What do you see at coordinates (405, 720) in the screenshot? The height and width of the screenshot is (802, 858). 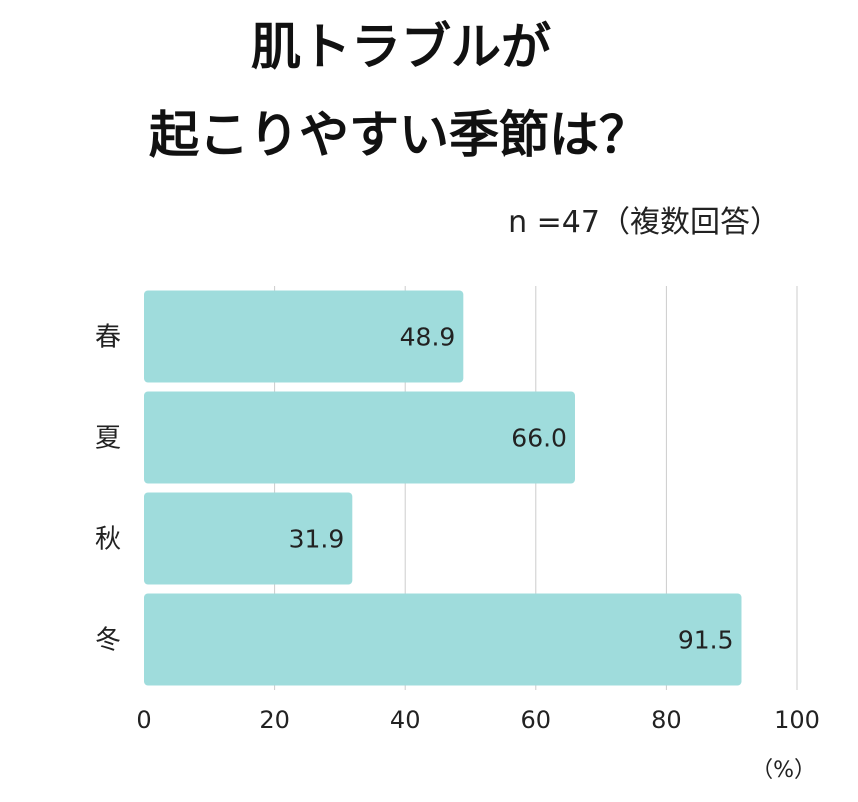 I see `x-tick-label: 40` at bounding box center [405, 720].